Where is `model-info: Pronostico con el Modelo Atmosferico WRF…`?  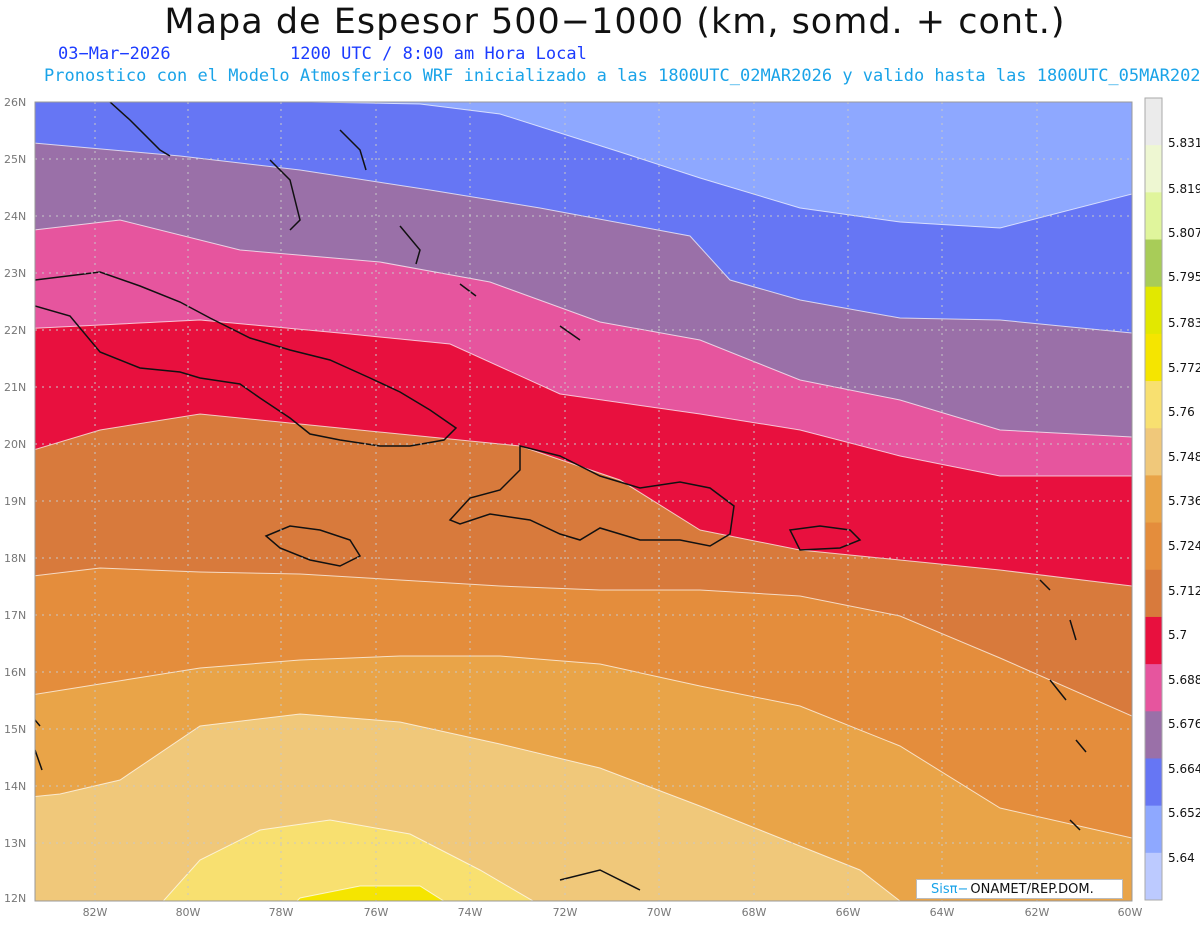 model-info: Pronostico con el Modelo Atmosferico WRF… is located at coordinates (622, 76).